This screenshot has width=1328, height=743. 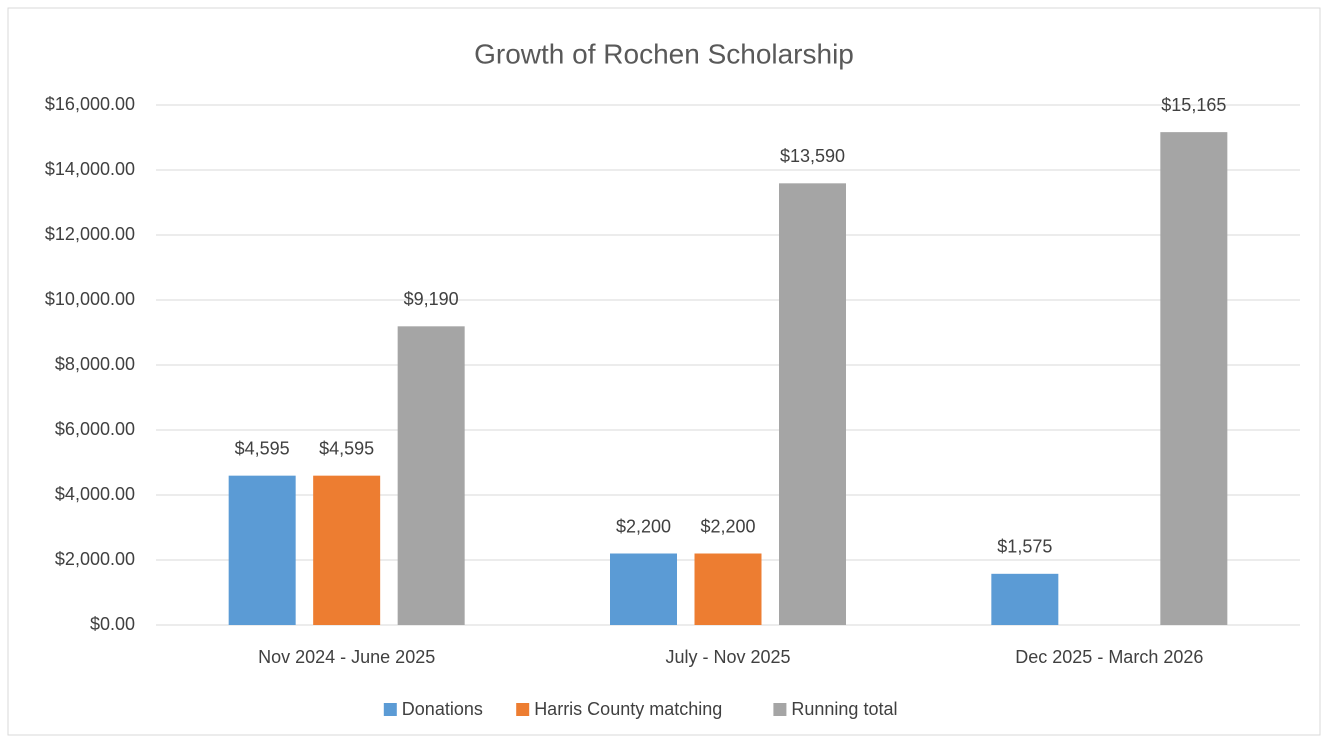 I want to click on y-tick-label: $6,000.00, so click(x=95, y=429).